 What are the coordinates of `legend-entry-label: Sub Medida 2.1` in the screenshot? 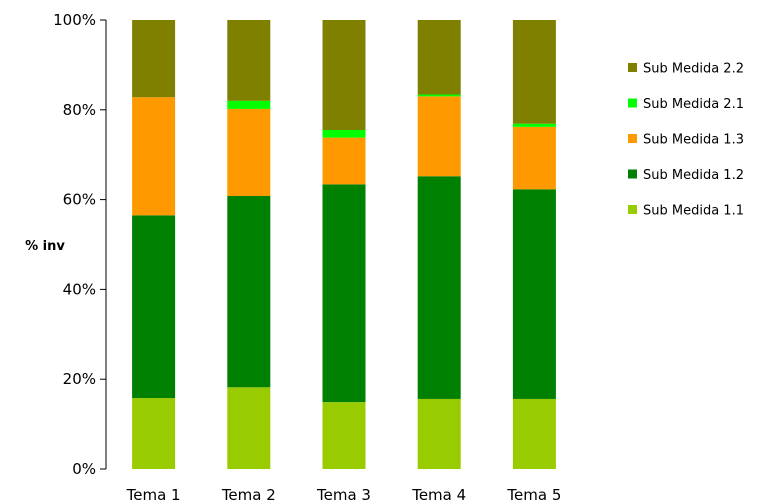 It's located at (693, 104).